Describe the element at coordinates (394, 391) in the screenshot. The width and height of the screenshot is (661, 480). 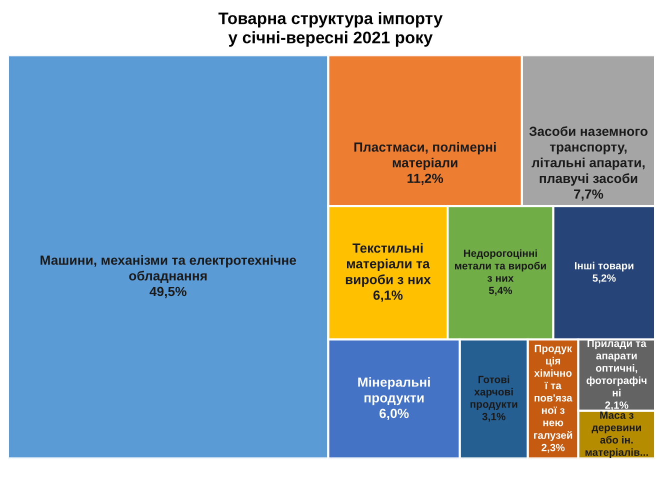
I see `category-label: Мінеральні продукти` at that location.